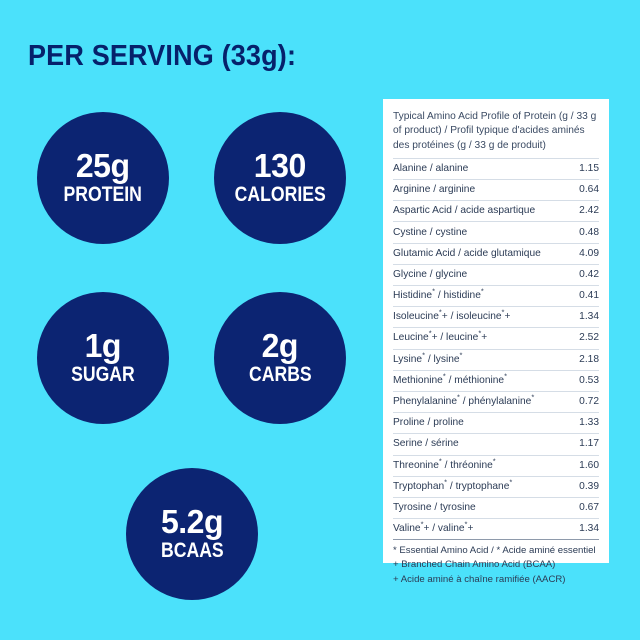 This screenshot has width=640, height=640. What do you see at coordinates (496, 337) in the screenshot?
I see `table-row: Leucine*+ / leucine*+ 2.52` at bounding box center [496, 337].